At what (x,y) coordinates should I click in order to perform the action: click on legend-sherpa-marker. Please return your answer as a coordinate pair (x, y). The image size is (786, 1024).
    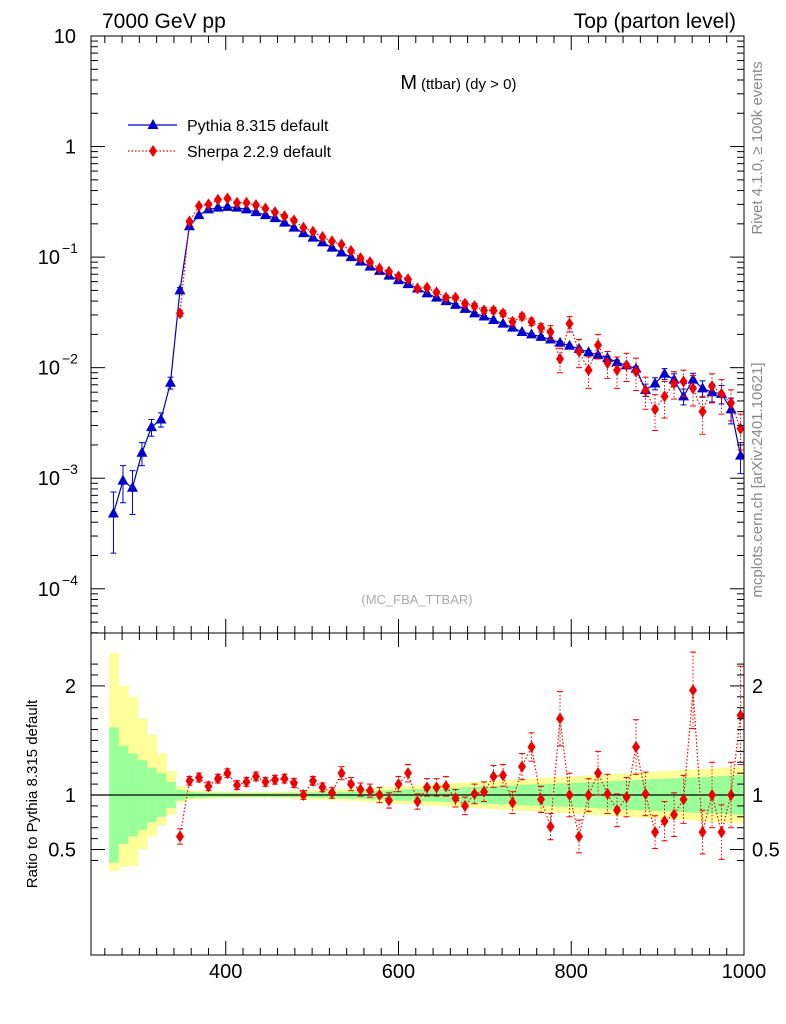
    Looking at the image, I should click on (153, 151).